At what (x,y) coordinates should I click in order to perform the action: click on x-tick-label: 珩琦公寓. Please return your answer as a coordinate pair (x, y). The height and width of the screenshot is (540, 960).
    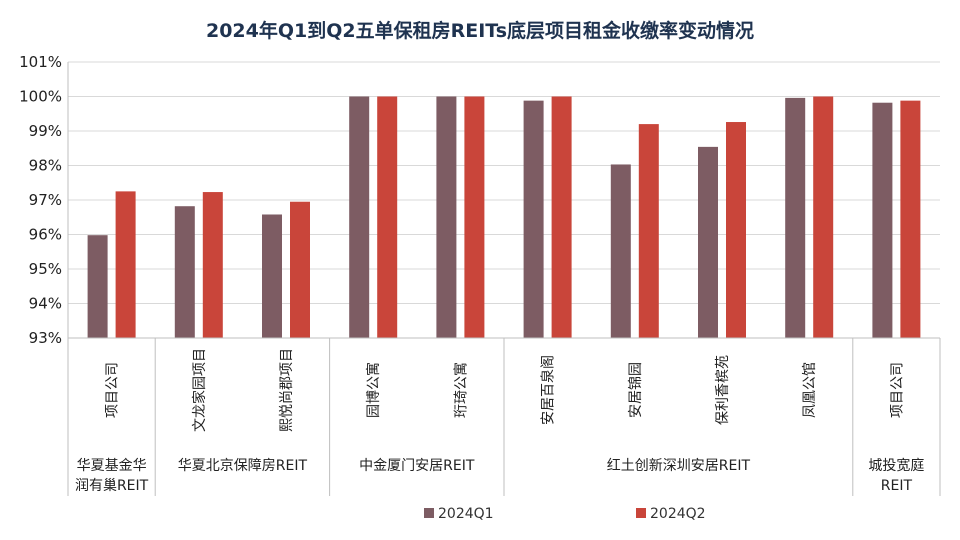
    Looking at the image, I should click on (460, 390).